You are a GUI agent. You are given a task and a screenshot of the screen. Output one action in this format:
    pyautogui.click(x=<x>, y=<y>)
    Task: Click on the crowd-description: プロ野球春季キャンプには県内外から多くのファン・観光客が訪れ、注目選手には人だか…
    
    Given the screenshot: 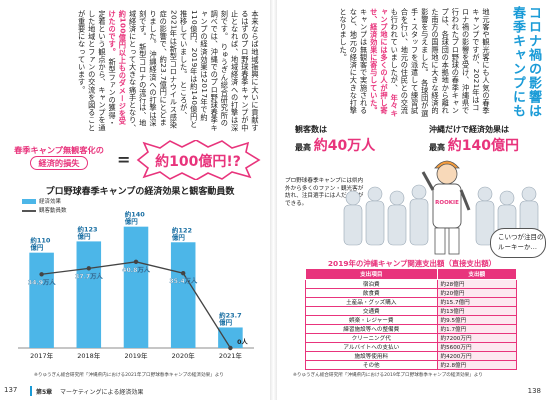 What is the action you would take?
    pyautogui.click(x=324, y=192)
    